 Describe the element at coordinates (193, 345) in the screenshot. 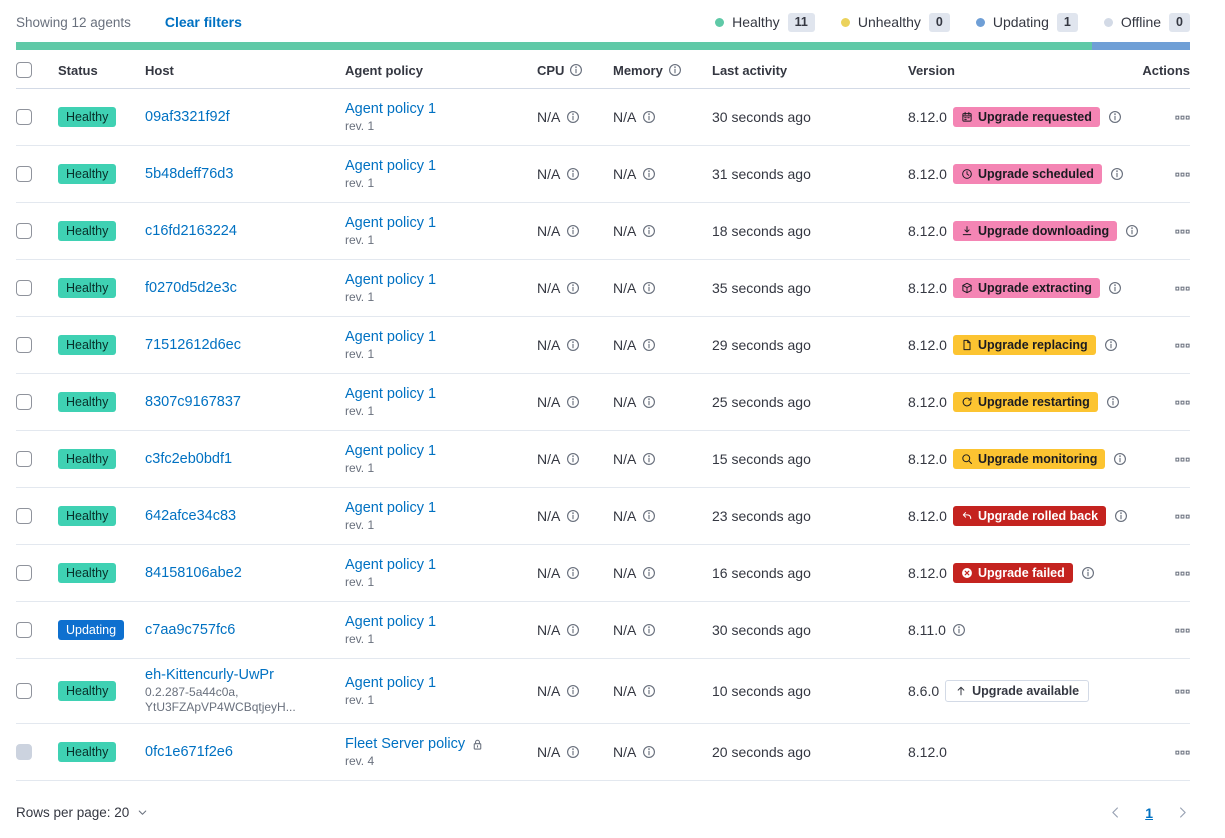

I see `host-link: 71512612d6ec` at that location.